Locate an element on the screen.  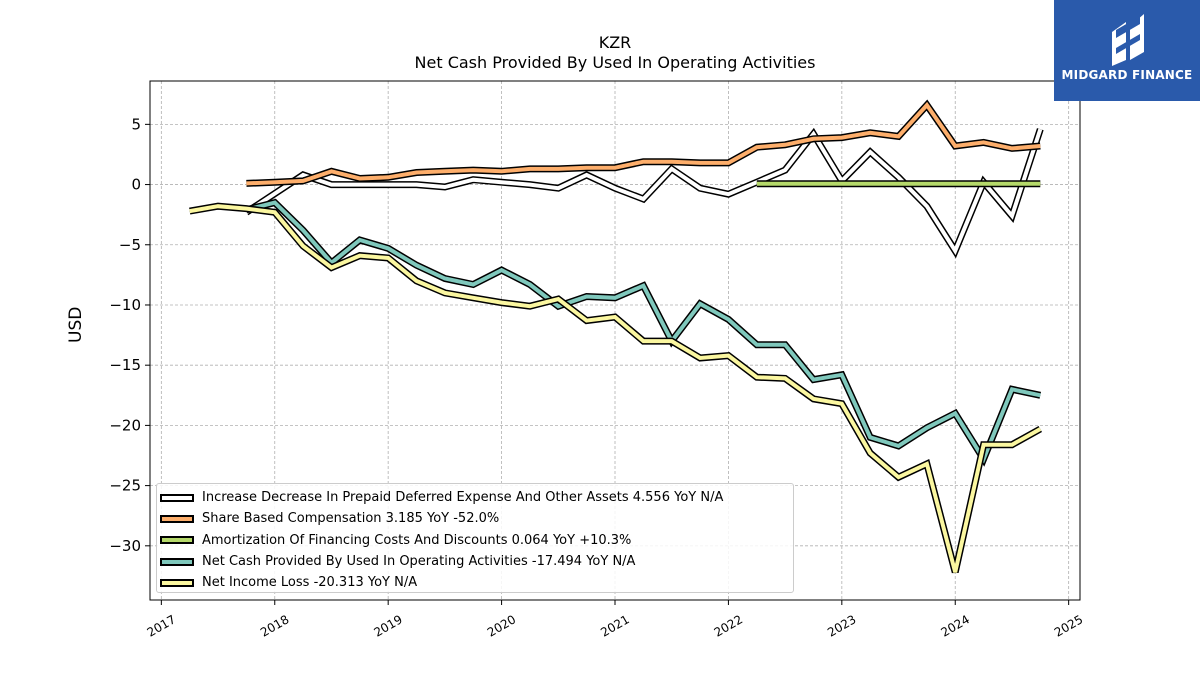
logo-text: MIDGARD FINANCE is located at coordinates (1127, 75).